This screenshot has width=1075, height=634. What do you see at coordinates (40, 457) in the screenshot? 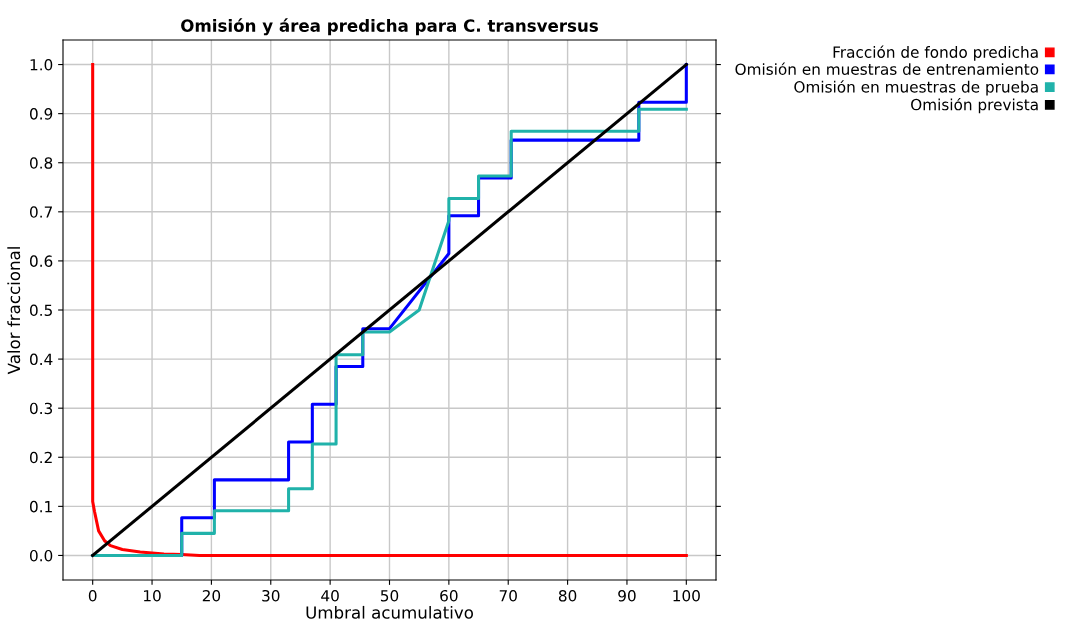
I see `y-tick-label: 0.2` at bounding box center [40, 457].